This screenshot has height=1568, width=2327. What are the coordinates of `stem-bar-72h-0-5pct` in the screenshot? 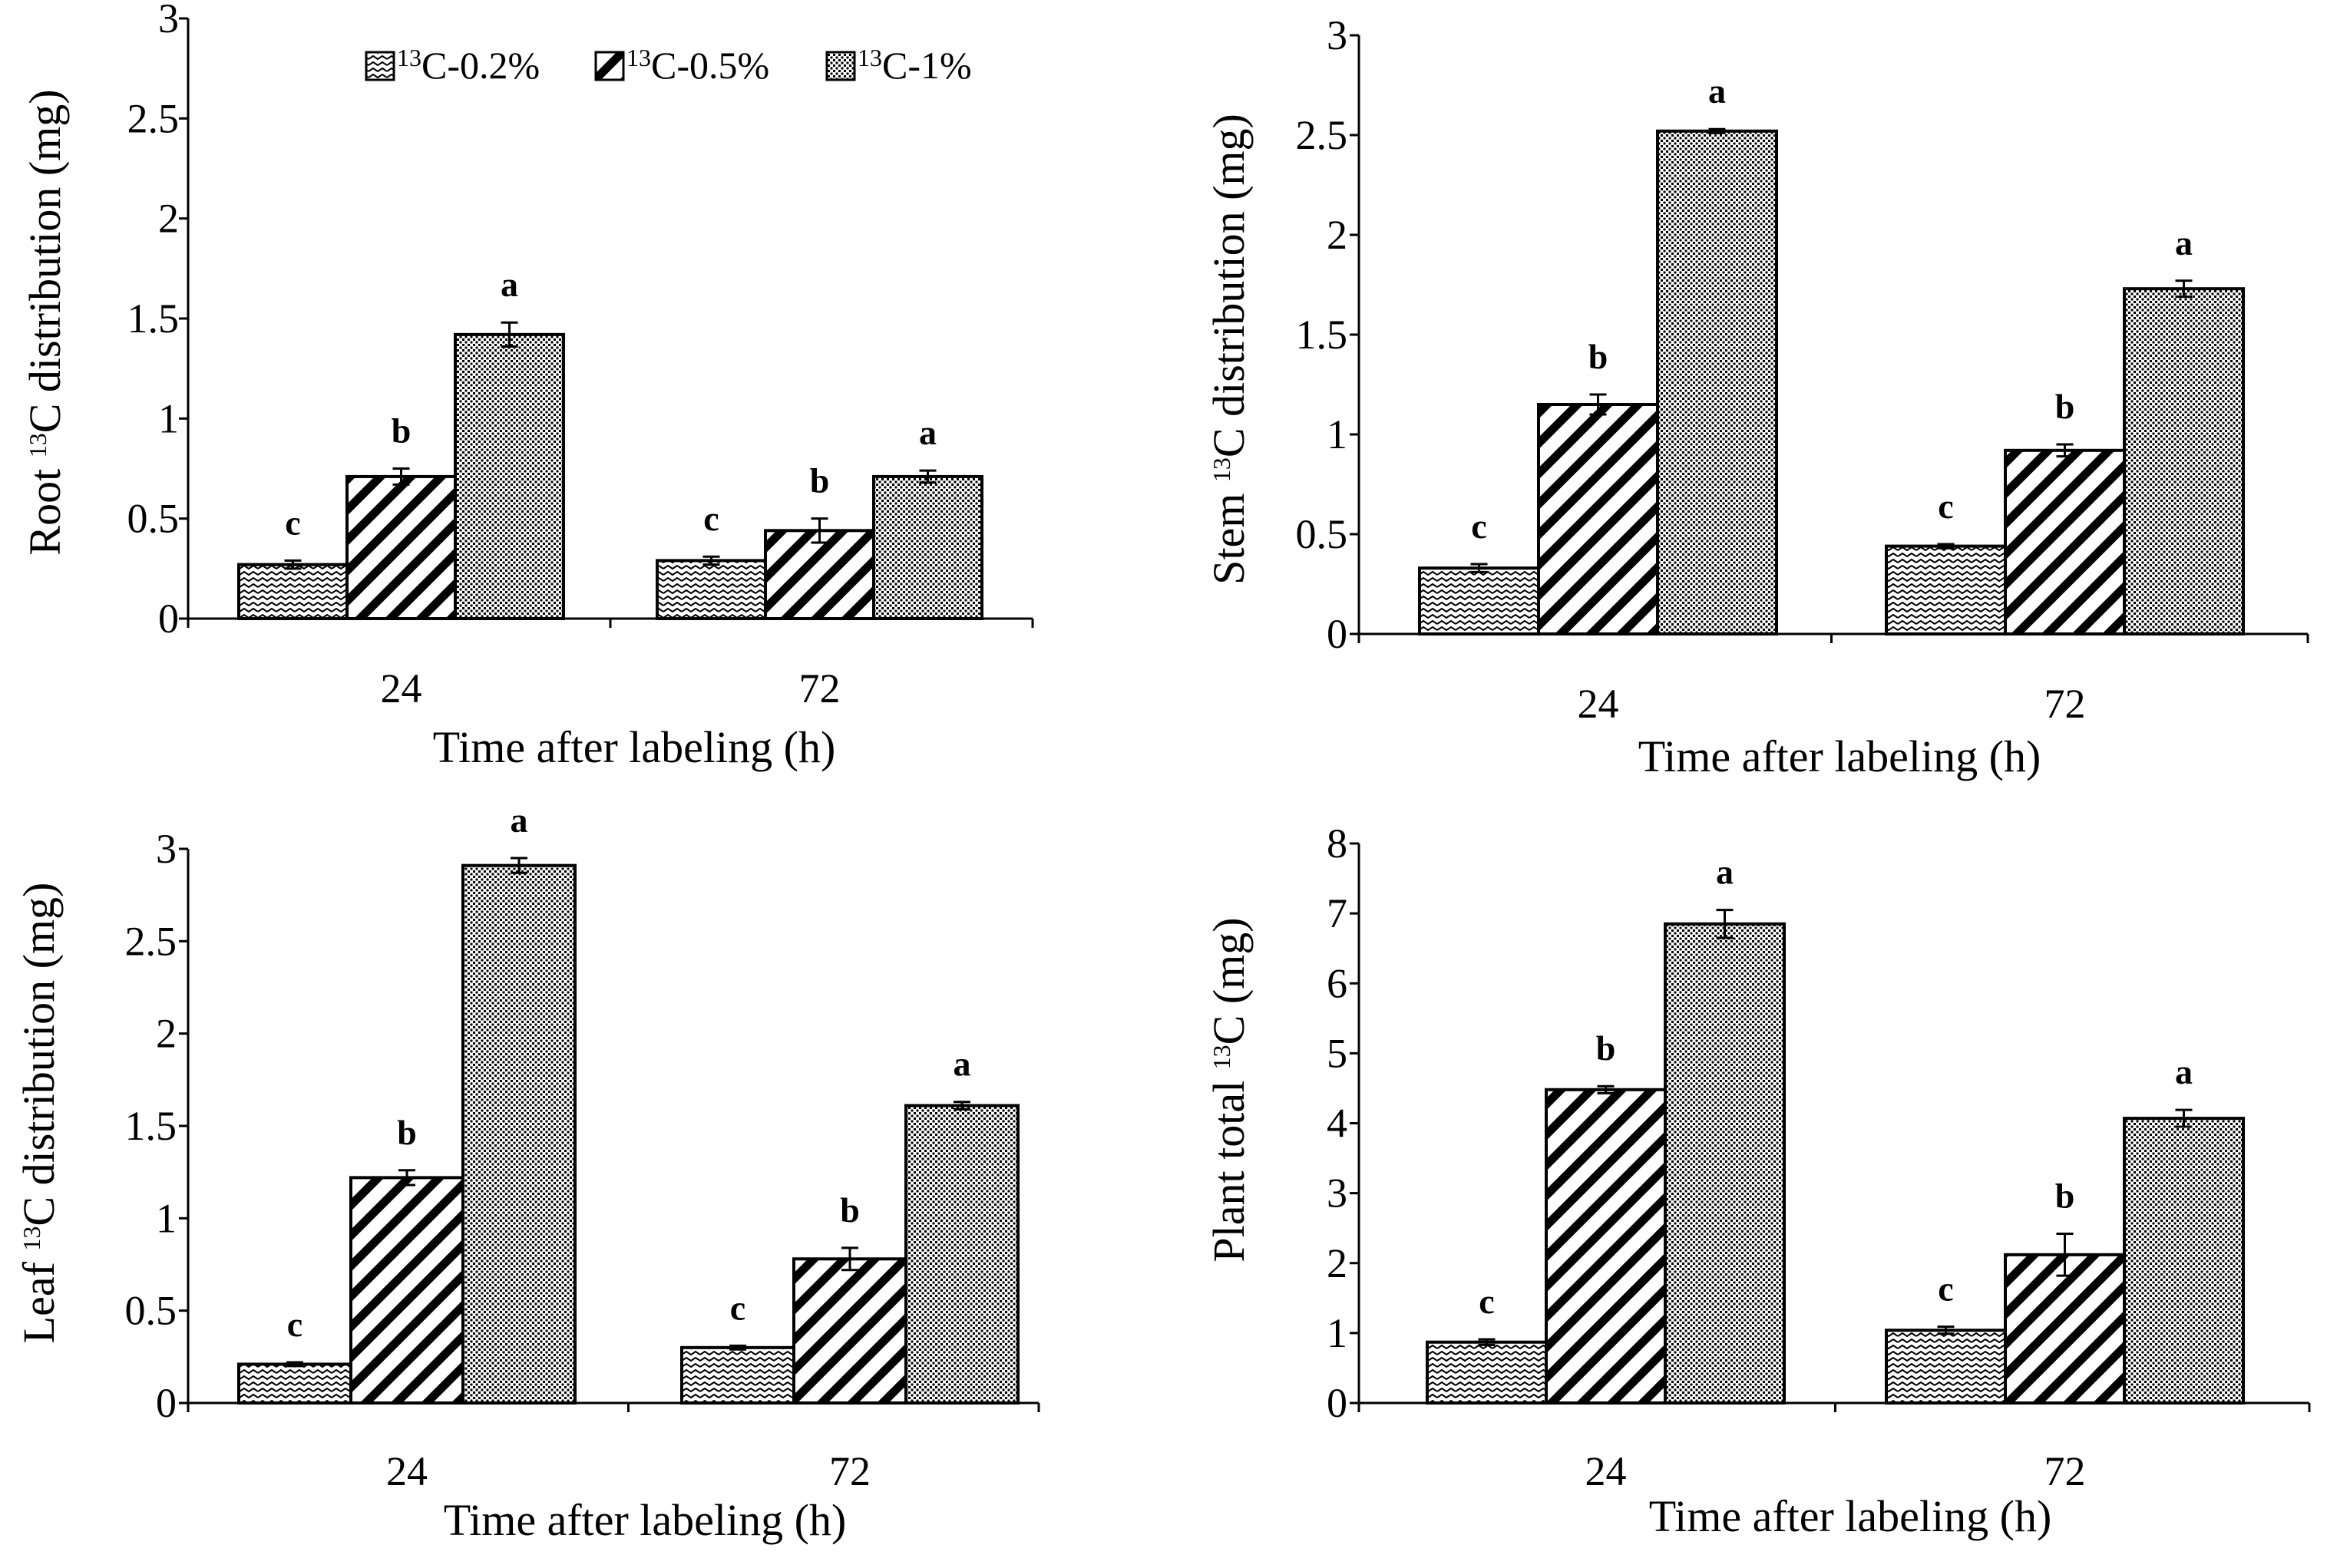 It's located at (2065, 541).